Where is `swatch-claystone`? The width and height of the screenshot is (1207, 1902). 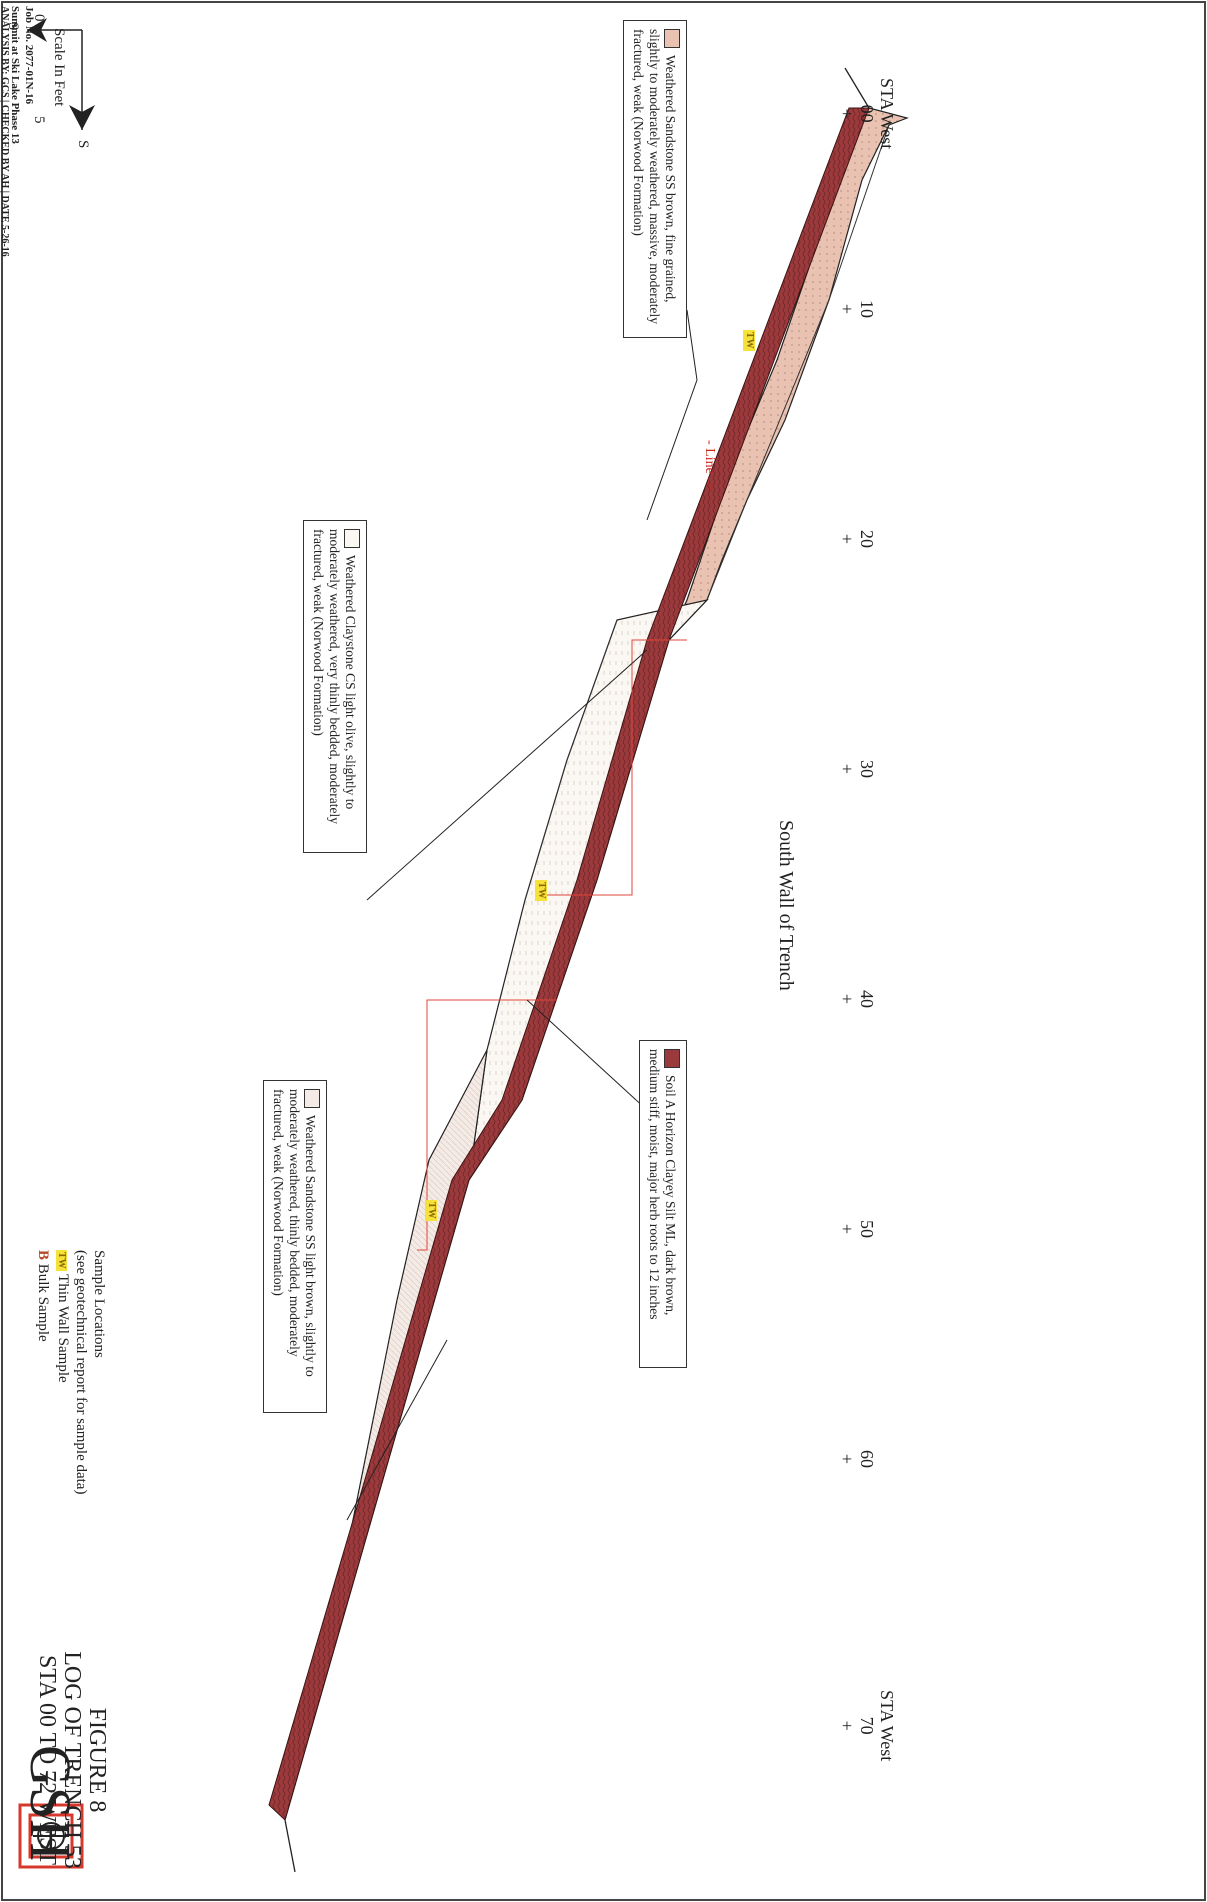
swatch-claystone is located at coordinates (352, 538).